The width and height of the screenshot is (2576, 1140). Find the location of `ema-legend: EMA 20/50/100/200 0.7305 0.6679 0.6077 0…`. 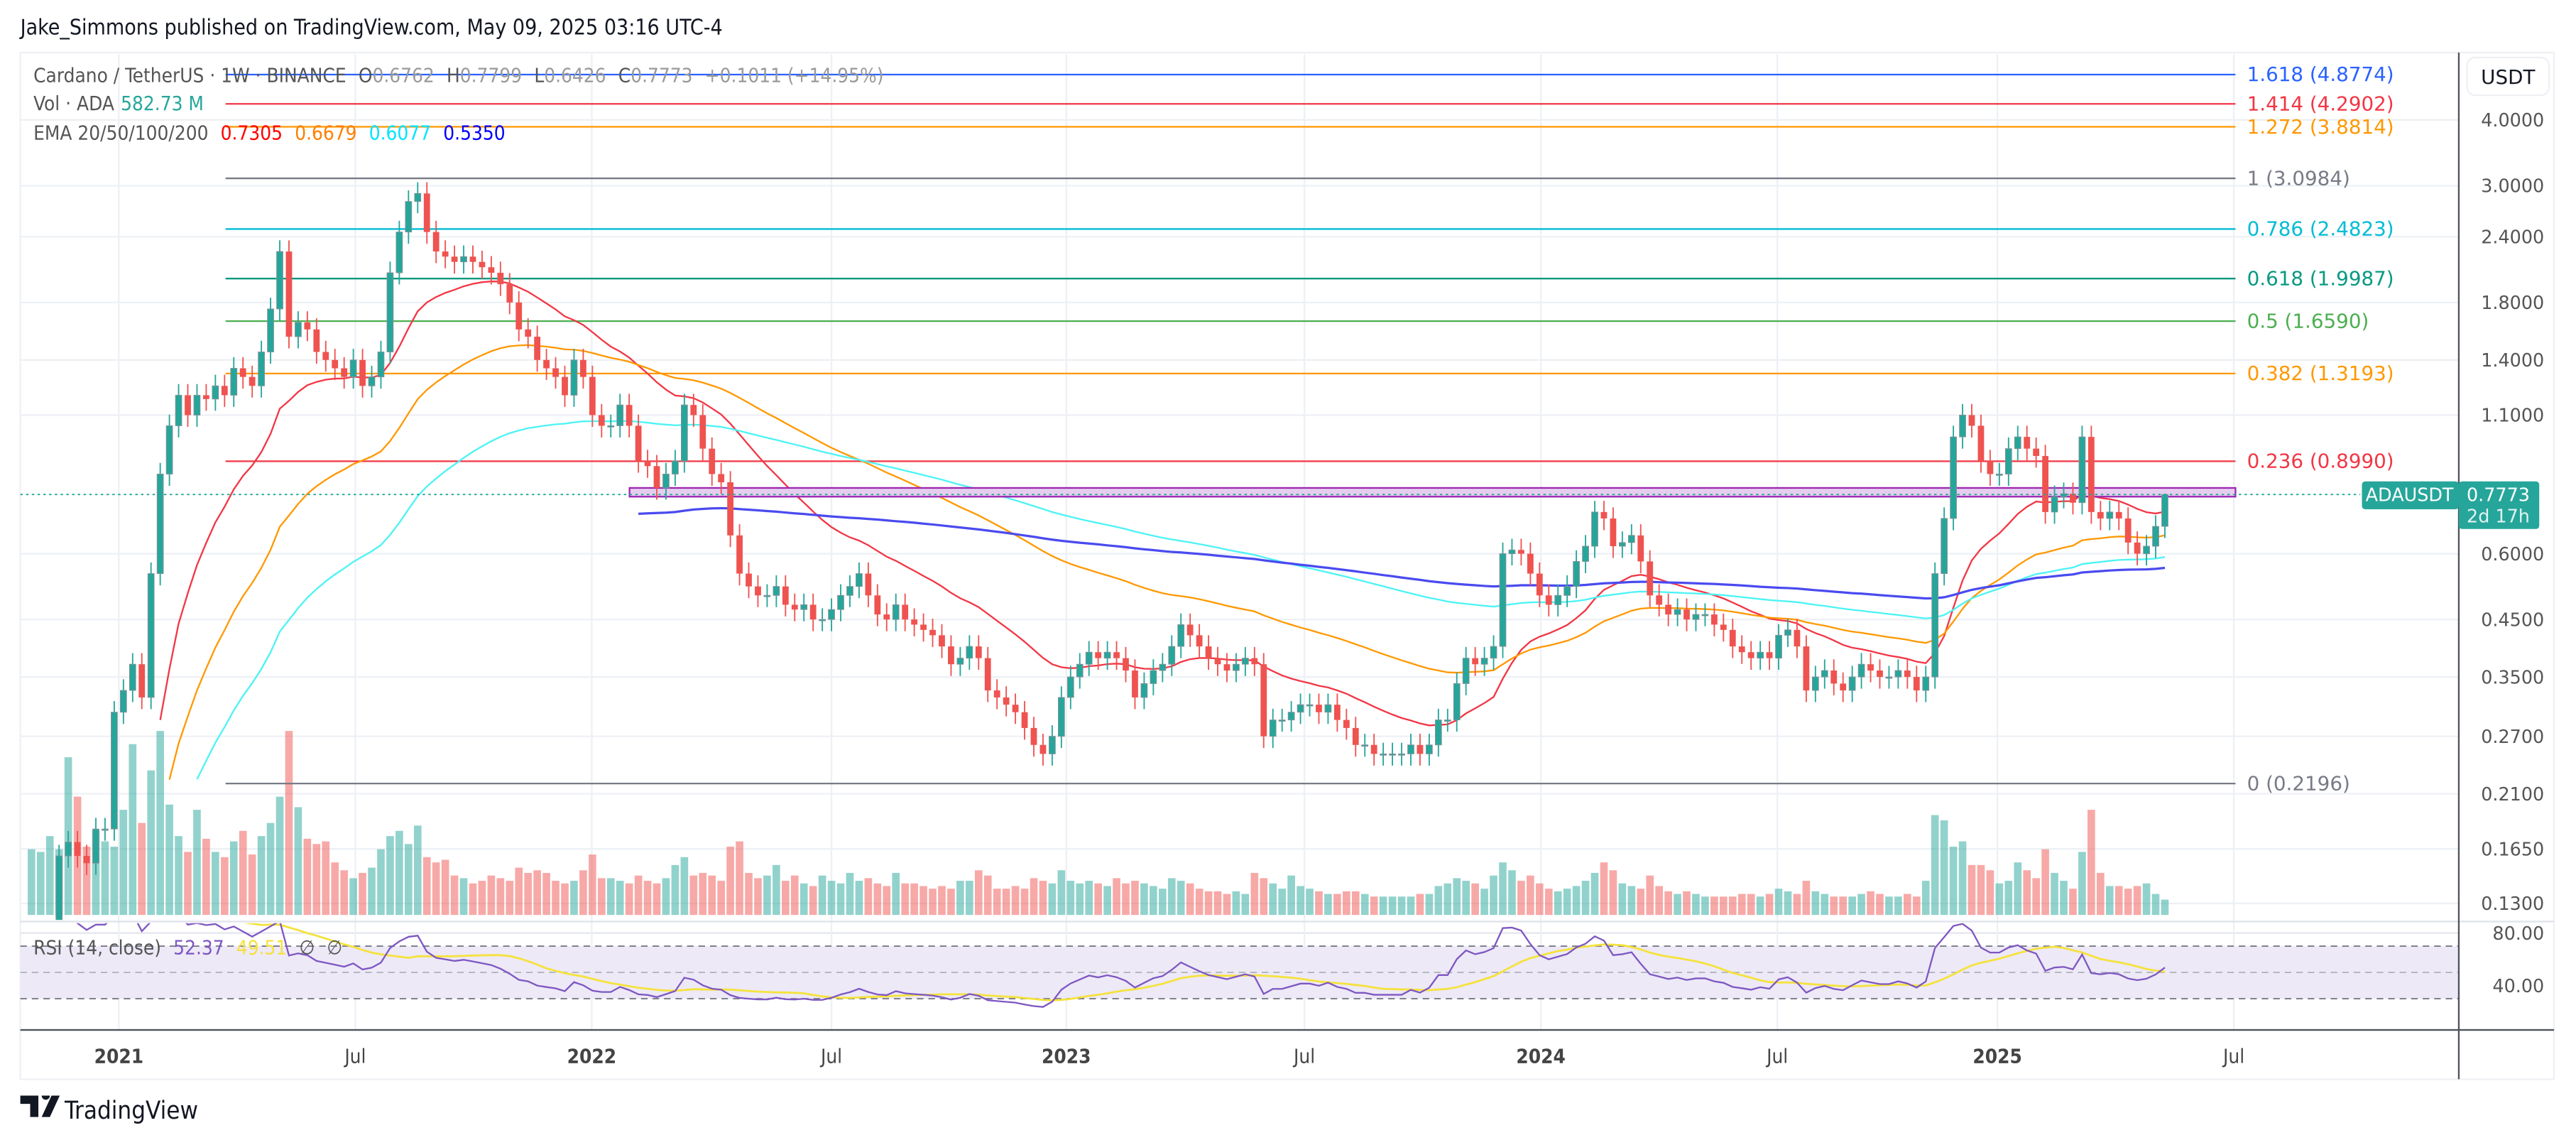

ema-legend: EMA 20/50/100/200 0.7305 0.6679 0.6077 0… is located at coordinates (269, 133).